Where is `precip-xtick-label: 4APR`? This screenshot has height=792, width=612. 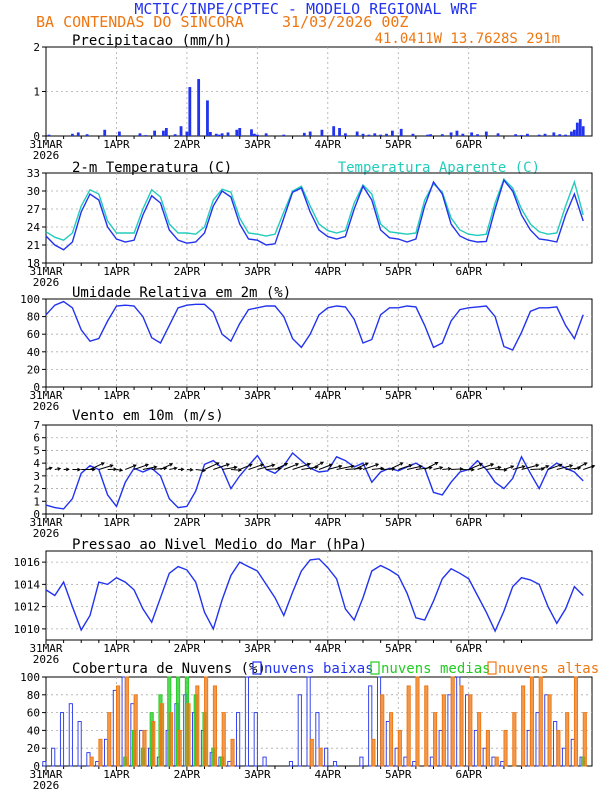 precip-xtick-label: 4APR is located at coordinates (328, 144).